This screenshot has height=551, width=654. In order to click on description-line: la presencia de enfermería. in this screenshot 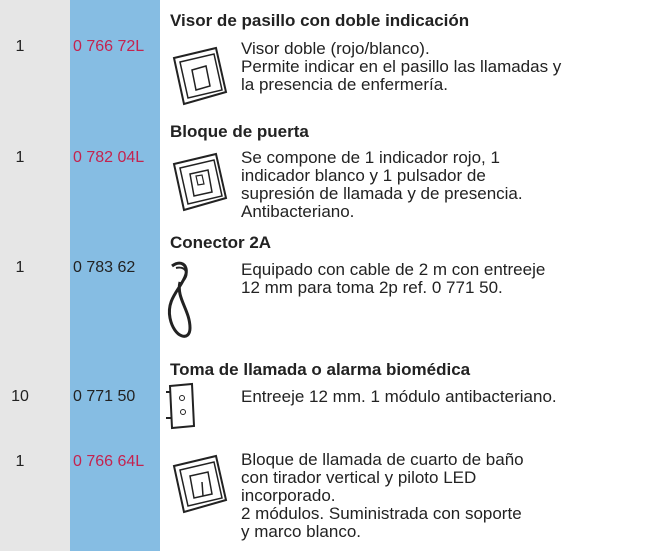, I will do `click(344, 84)`.